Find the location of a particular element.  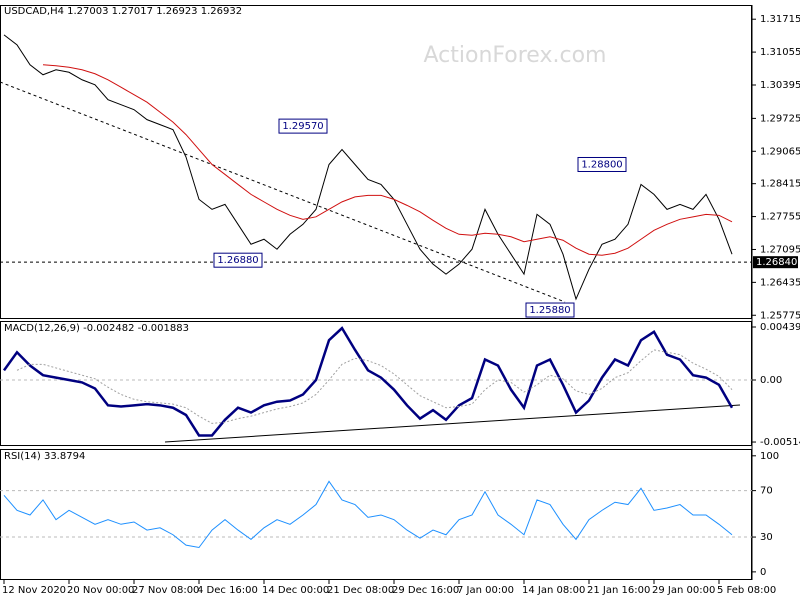

y-tick-label: 0.004396 is located at coordinates (780, 327).